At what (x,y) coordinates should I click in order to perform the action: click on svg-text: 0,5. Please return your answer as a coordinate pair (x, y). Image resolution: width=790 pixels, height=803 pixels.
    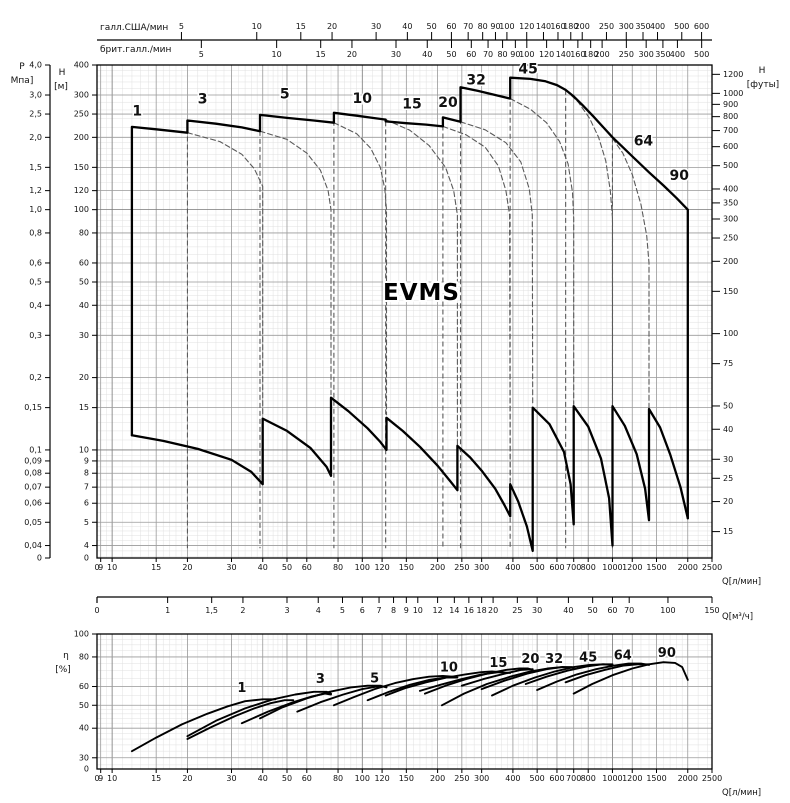
    Looking at the image, I should click on (35, 281).